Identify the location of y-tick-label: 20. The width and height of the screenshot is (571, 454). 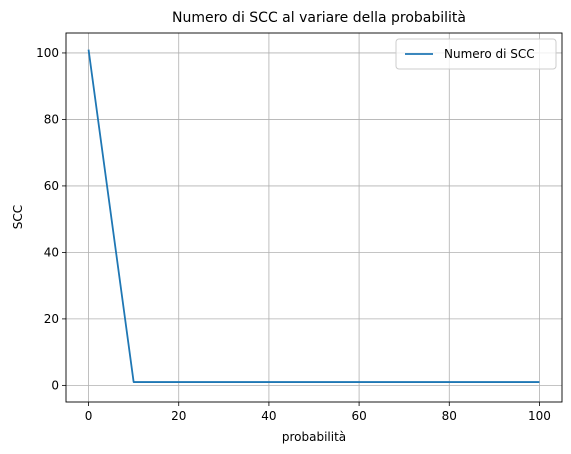
(51, 319).